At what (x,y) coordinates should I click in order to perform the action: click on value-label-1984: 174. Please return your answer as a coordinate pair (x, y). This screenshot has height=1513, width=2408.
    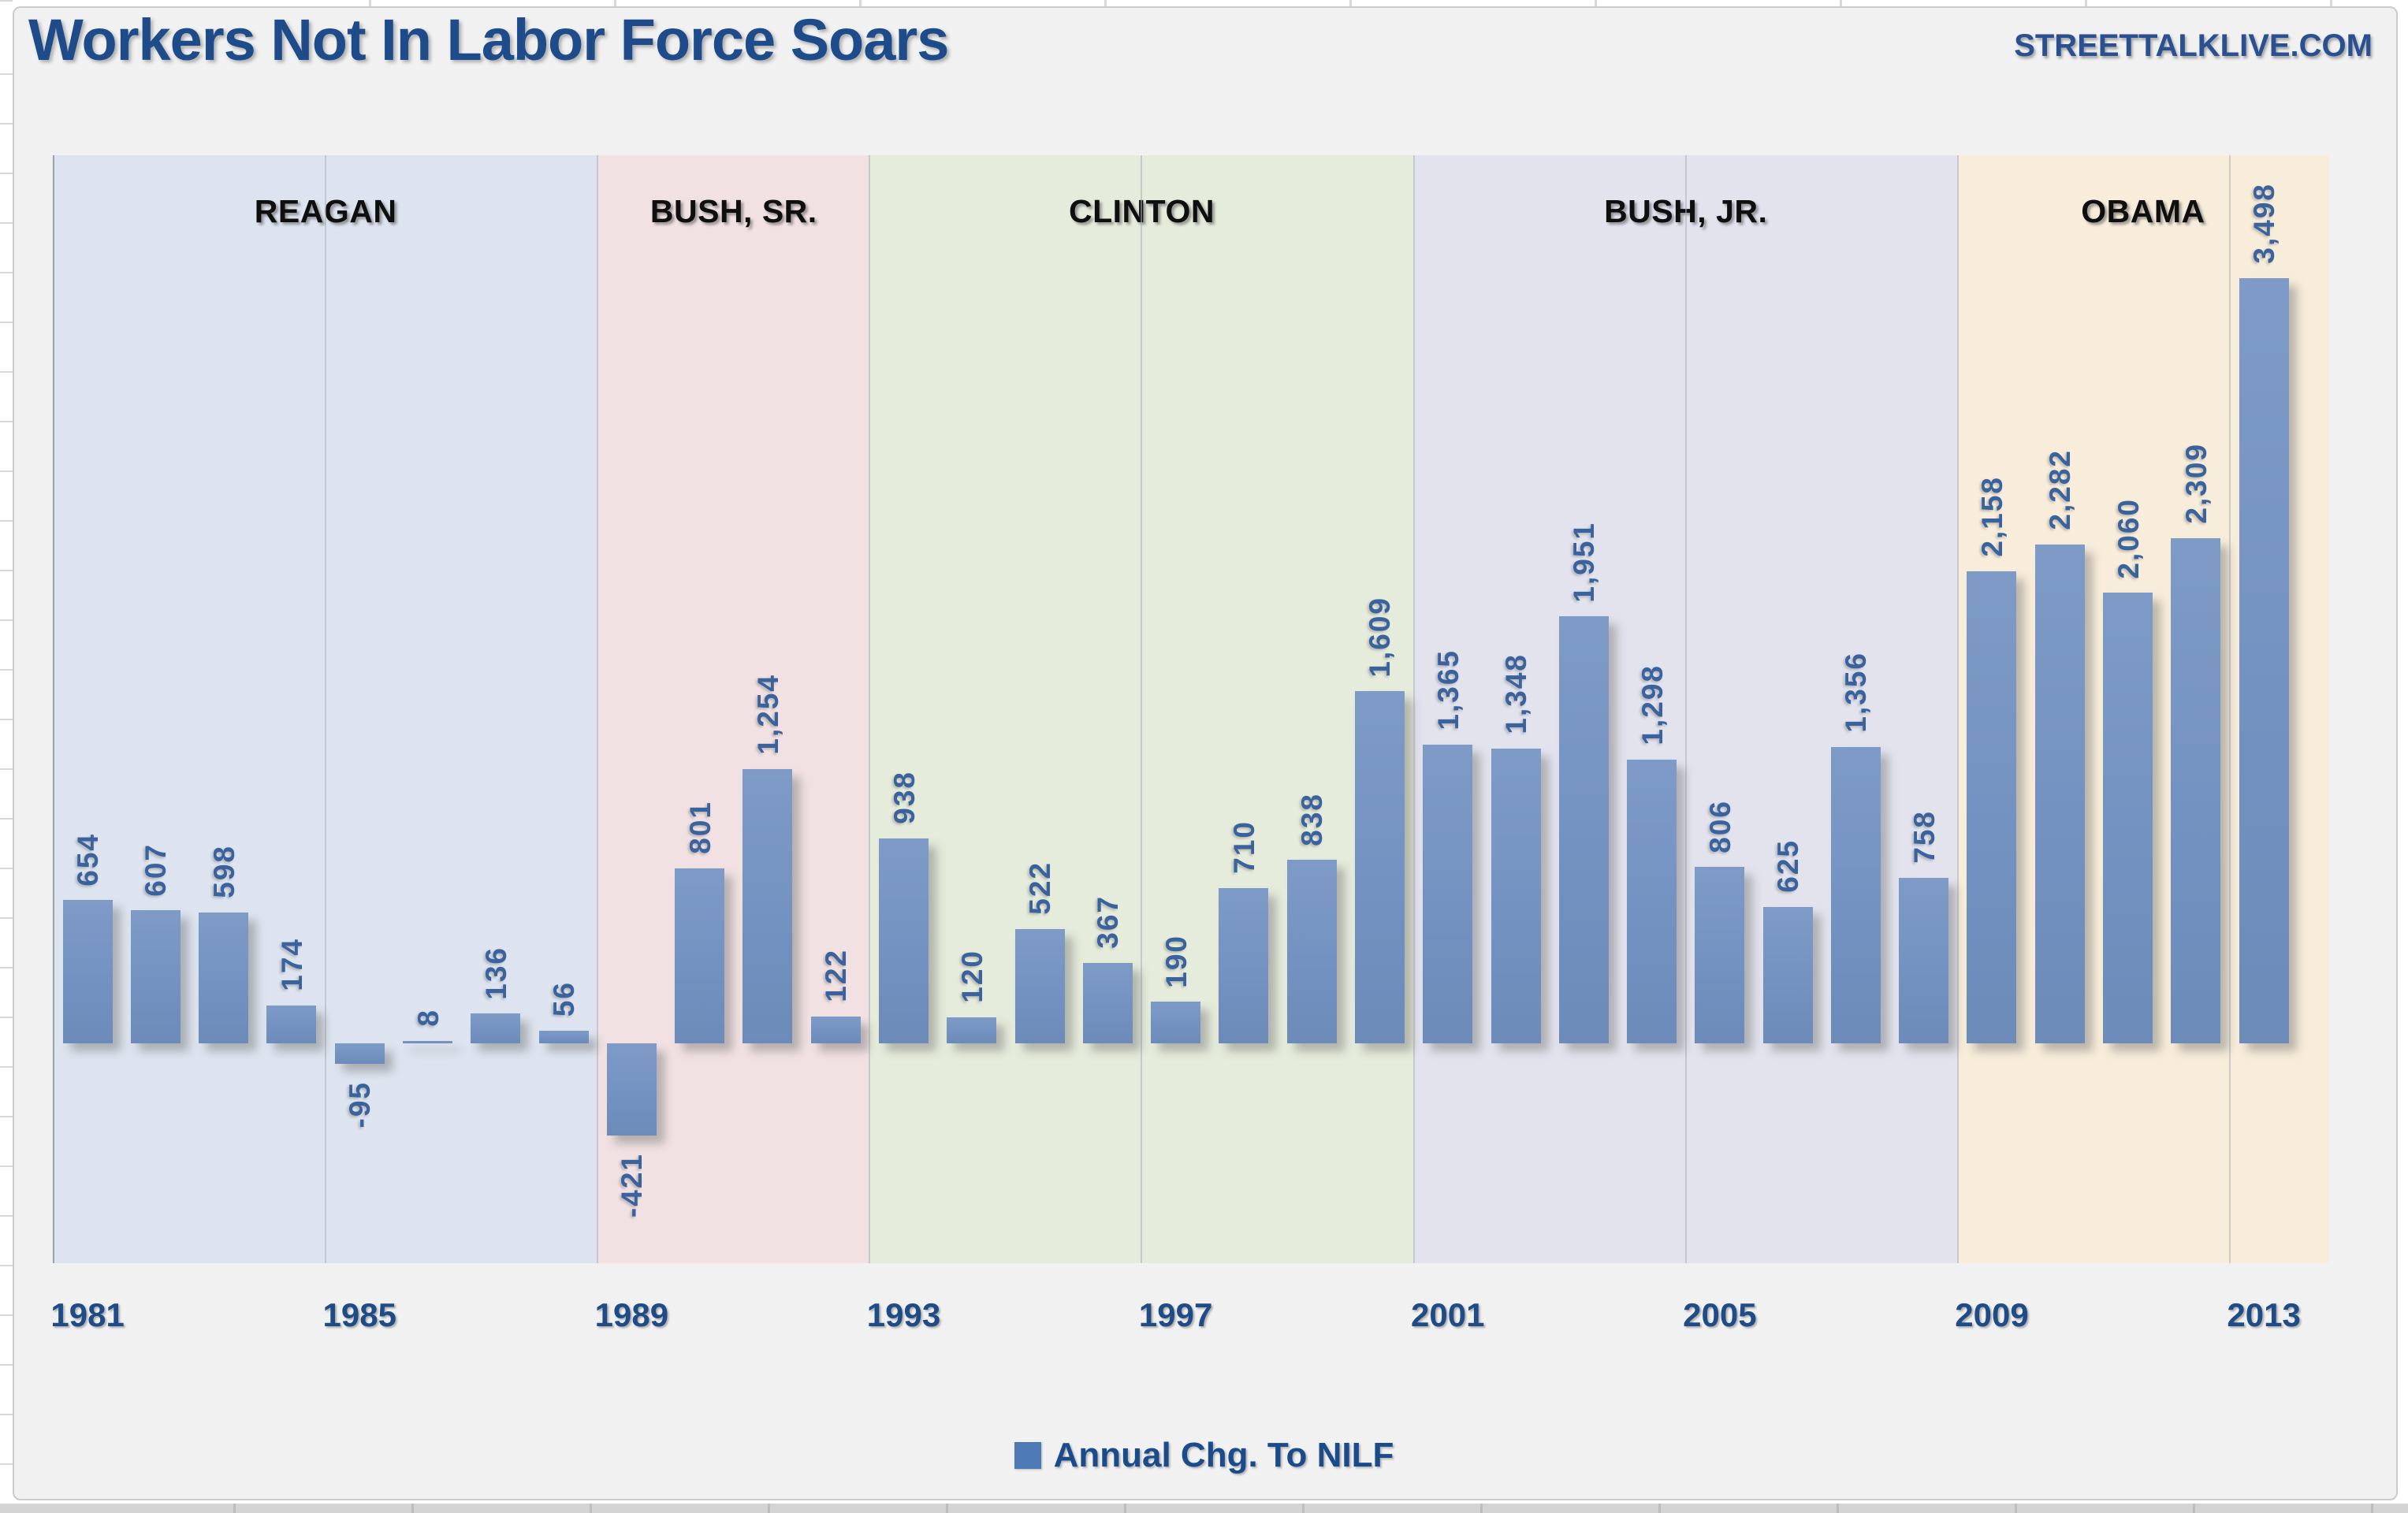
    Looking at the image, I should click on (291, 964).